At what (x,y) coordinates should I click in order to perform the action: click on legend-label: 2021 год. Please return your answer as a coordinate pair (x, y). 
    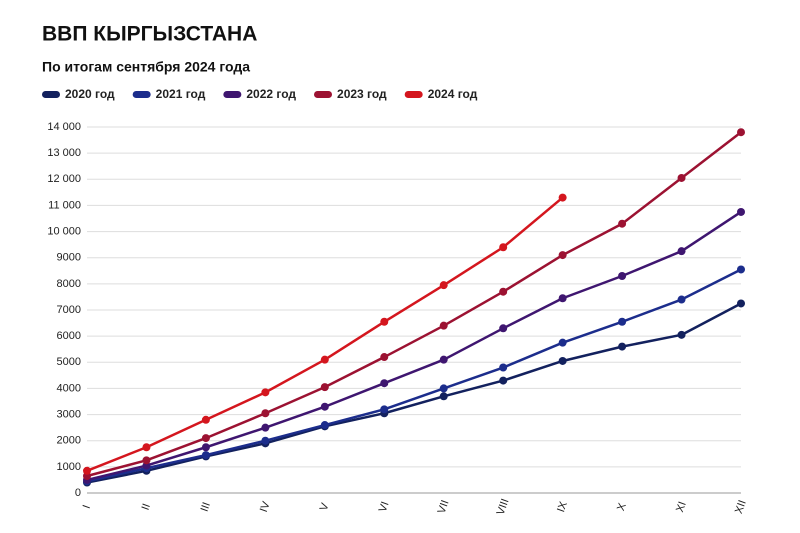
    Looking at the image, I should click on (181, 94).